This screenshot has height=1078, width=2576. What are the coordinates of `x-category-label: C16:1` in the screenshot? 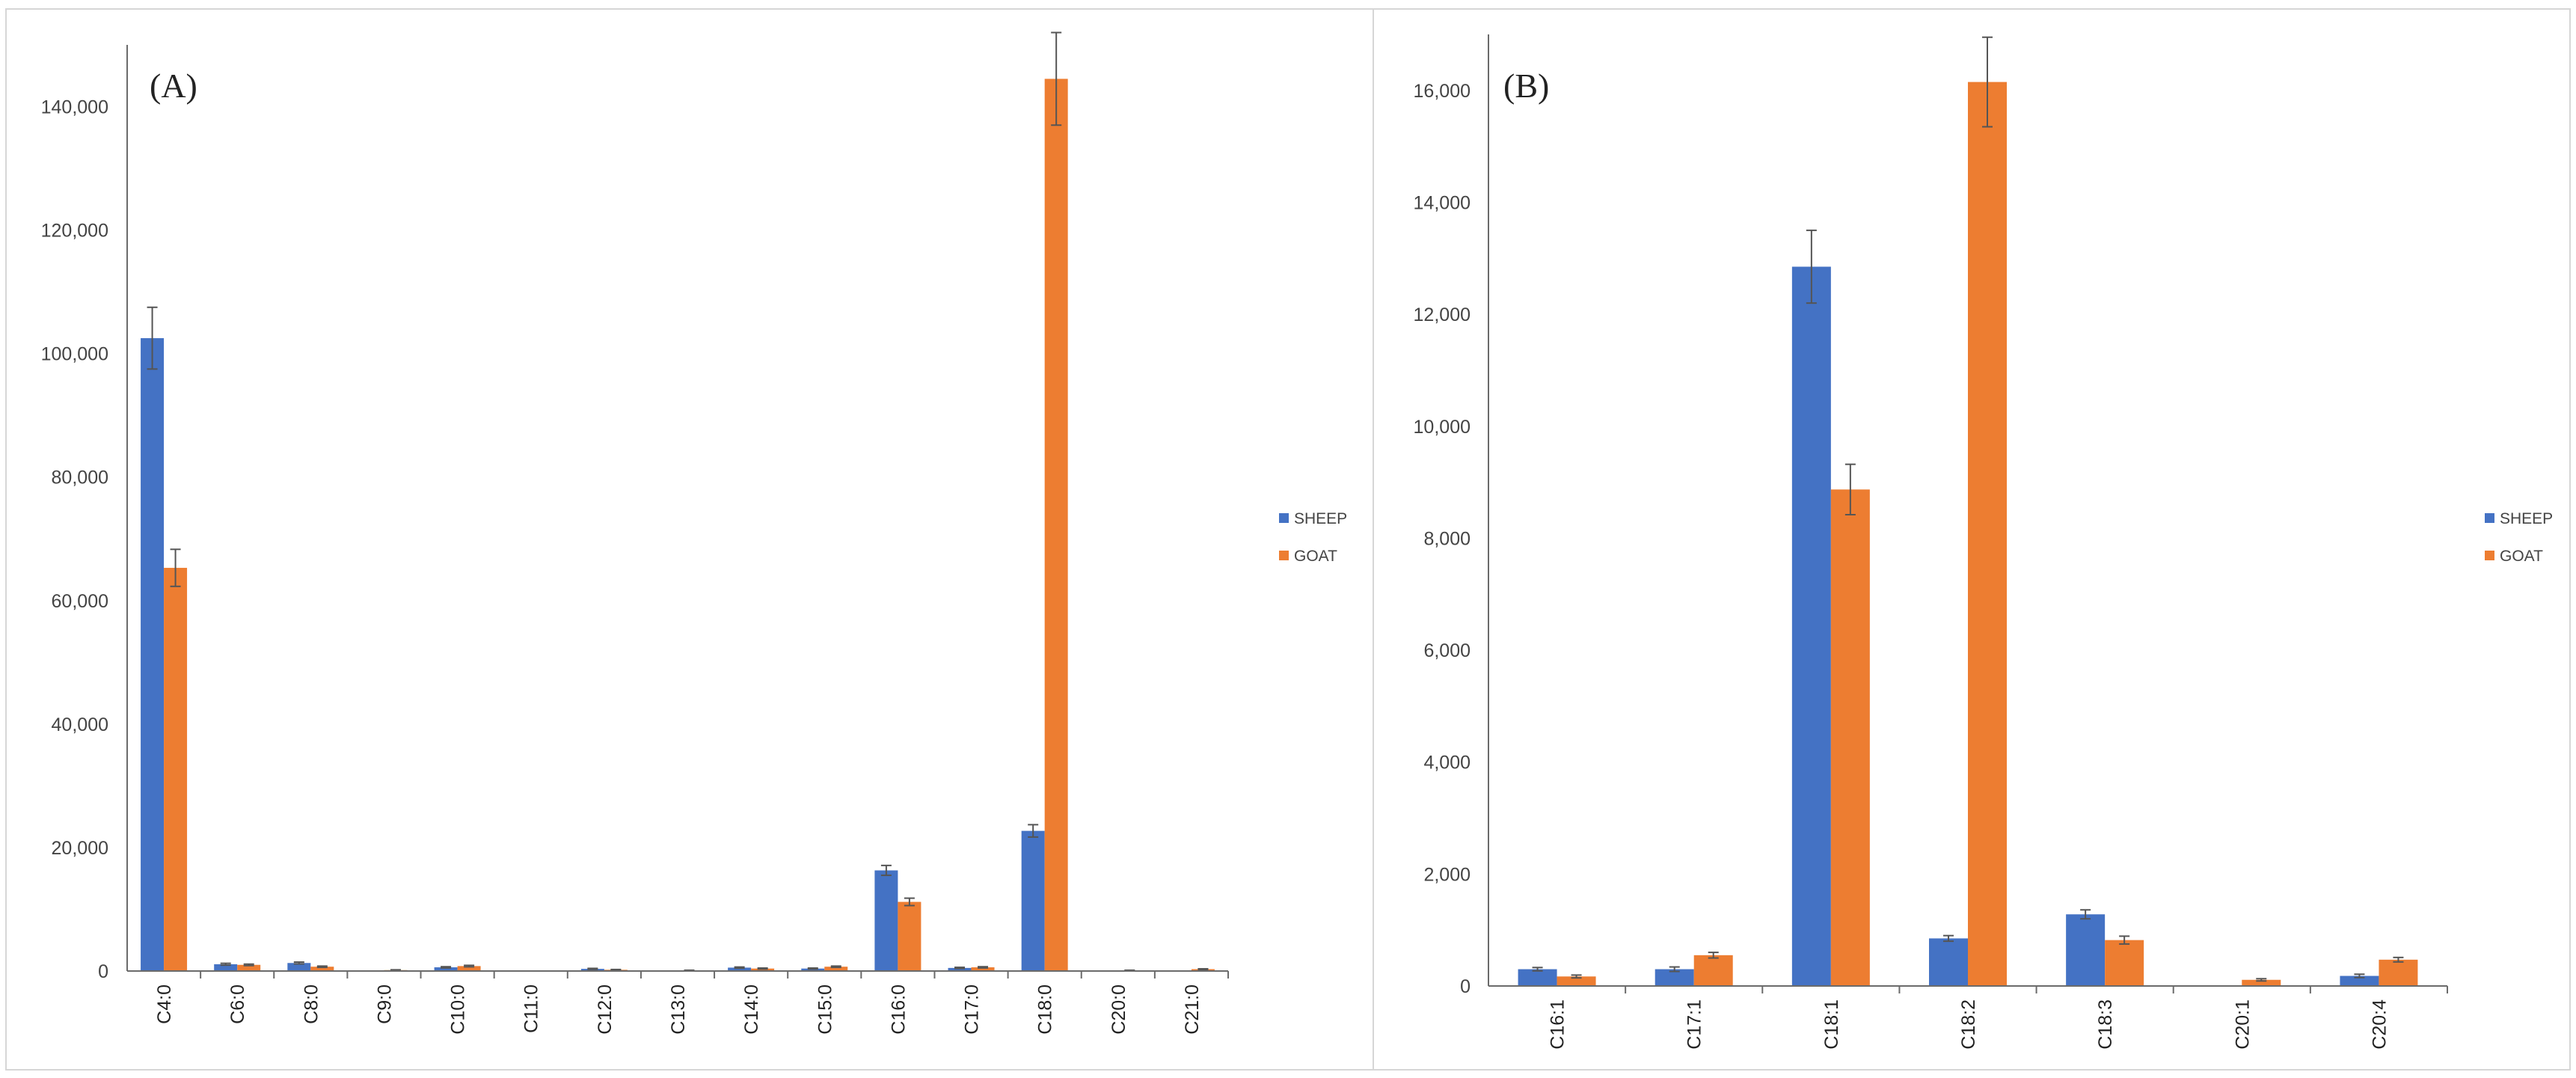 It's located at (1558, 1024).